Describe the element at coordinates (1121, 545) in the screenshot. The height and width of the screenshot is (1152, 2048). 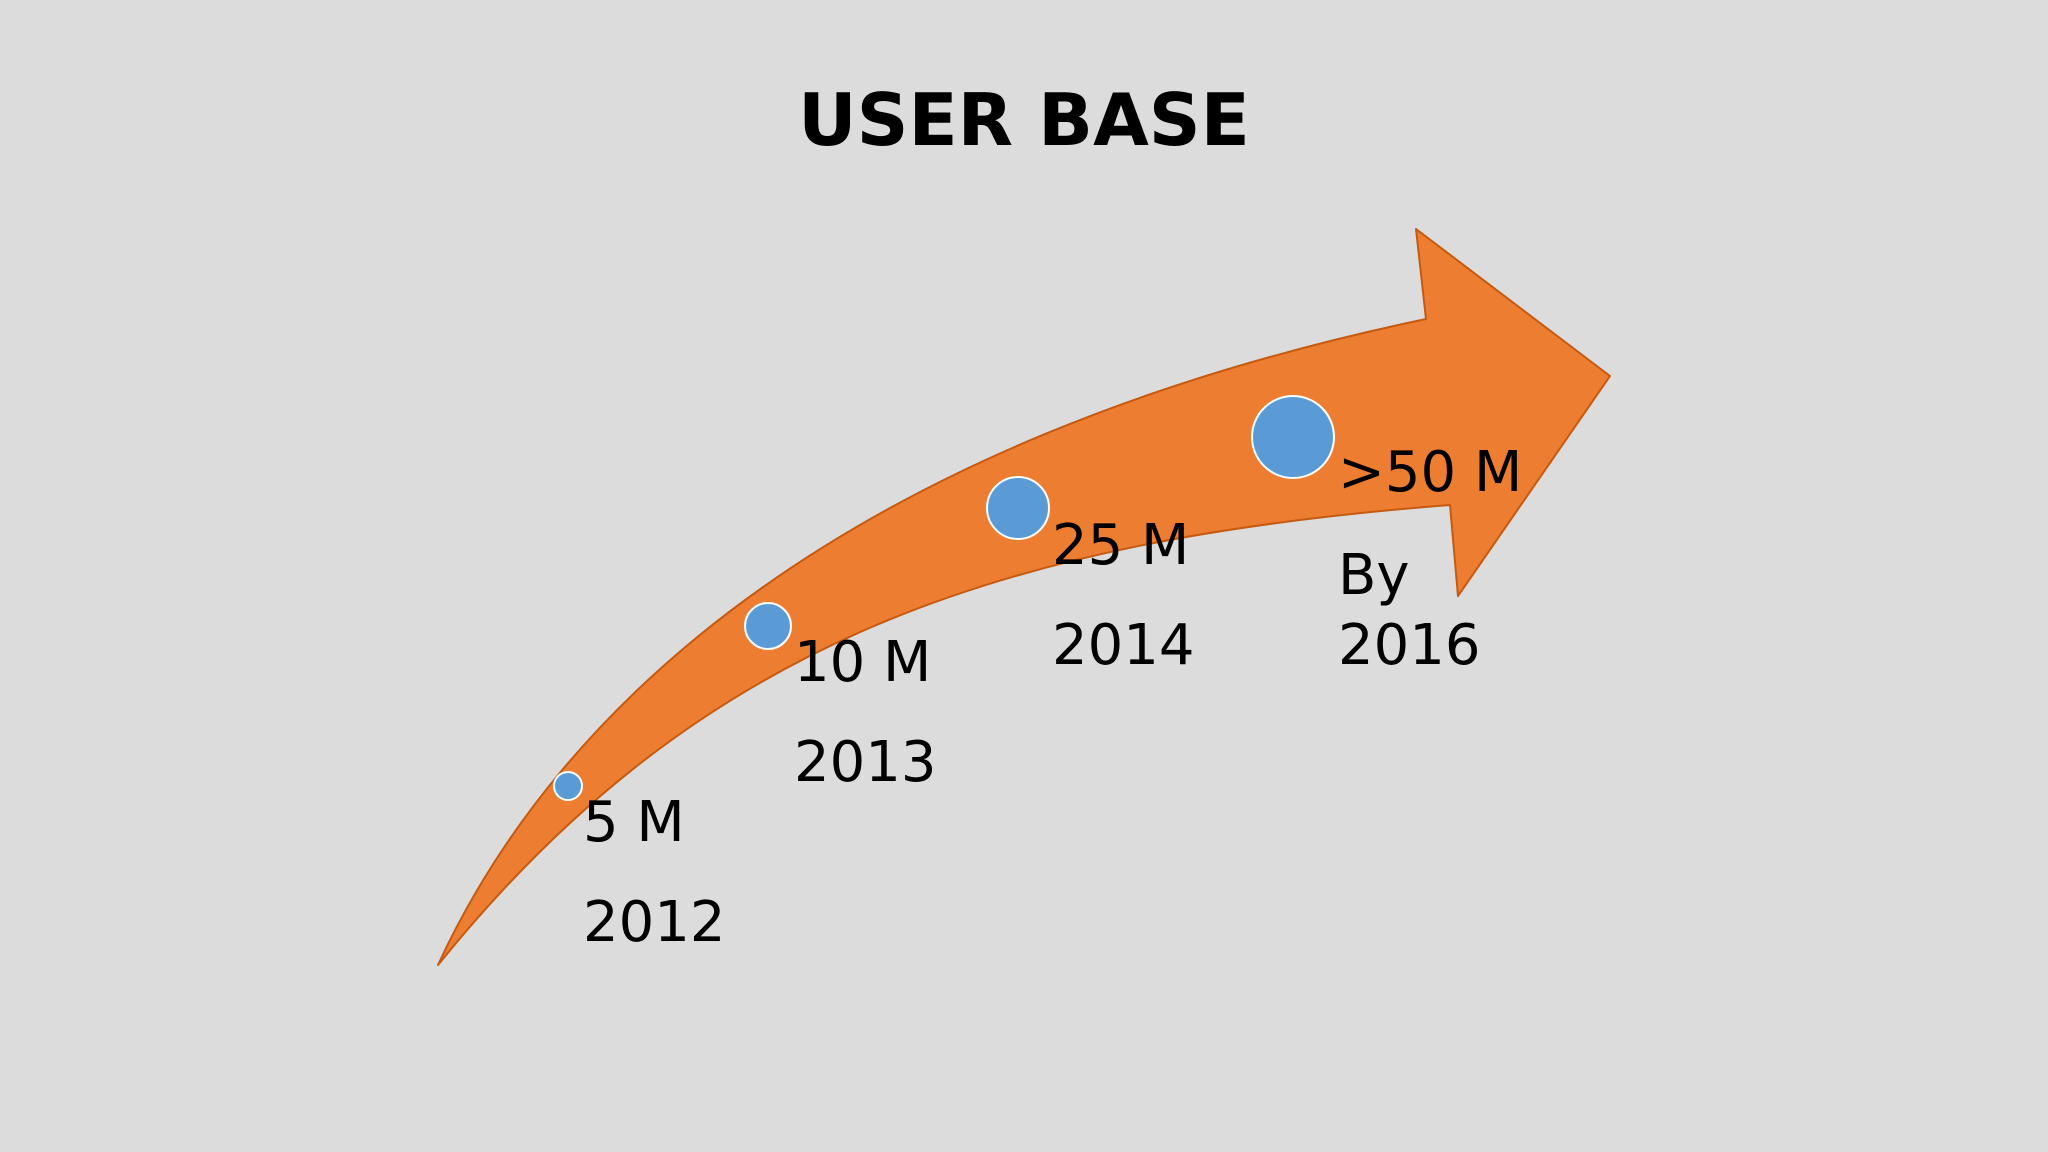
I see `value-label-2014: 25 M` at that location.